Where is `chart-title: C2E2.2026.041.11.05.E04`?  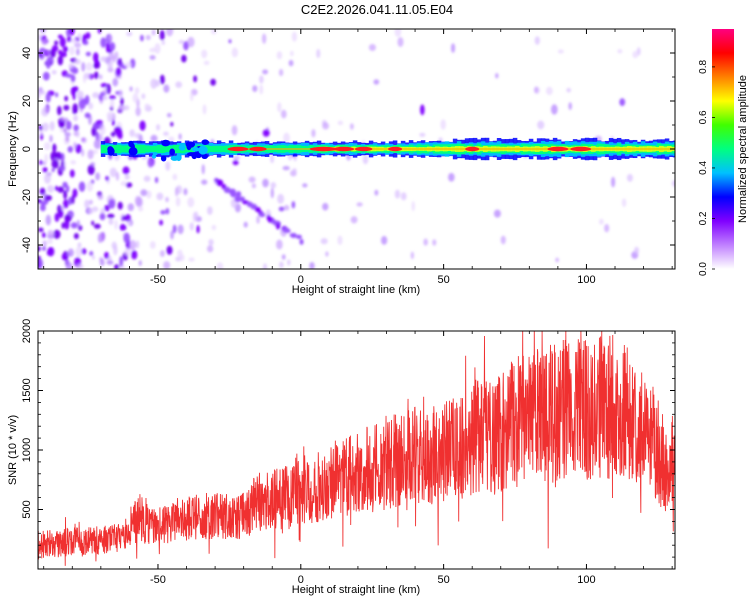 chart-title: C2E2.2026.041.11.05.E04 is located at coordinates (377, 9).